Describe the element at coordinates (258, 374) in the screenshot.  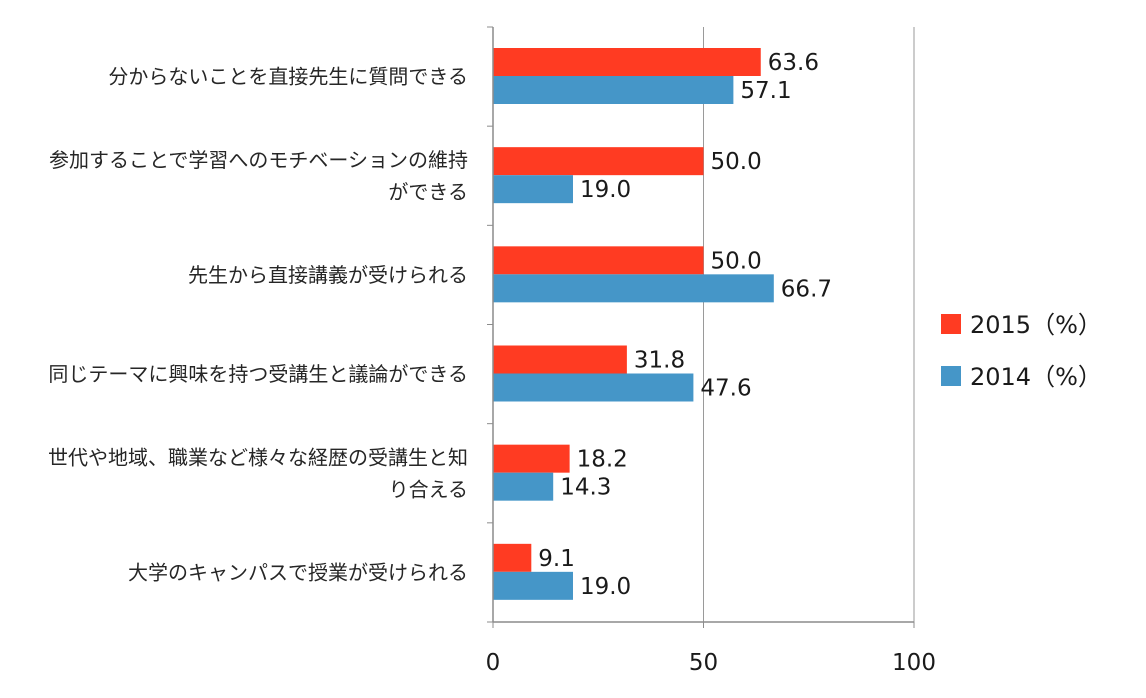
I see `category-label-4: 同じテーマに興味を持つ受講生と議論ができる` at that location.